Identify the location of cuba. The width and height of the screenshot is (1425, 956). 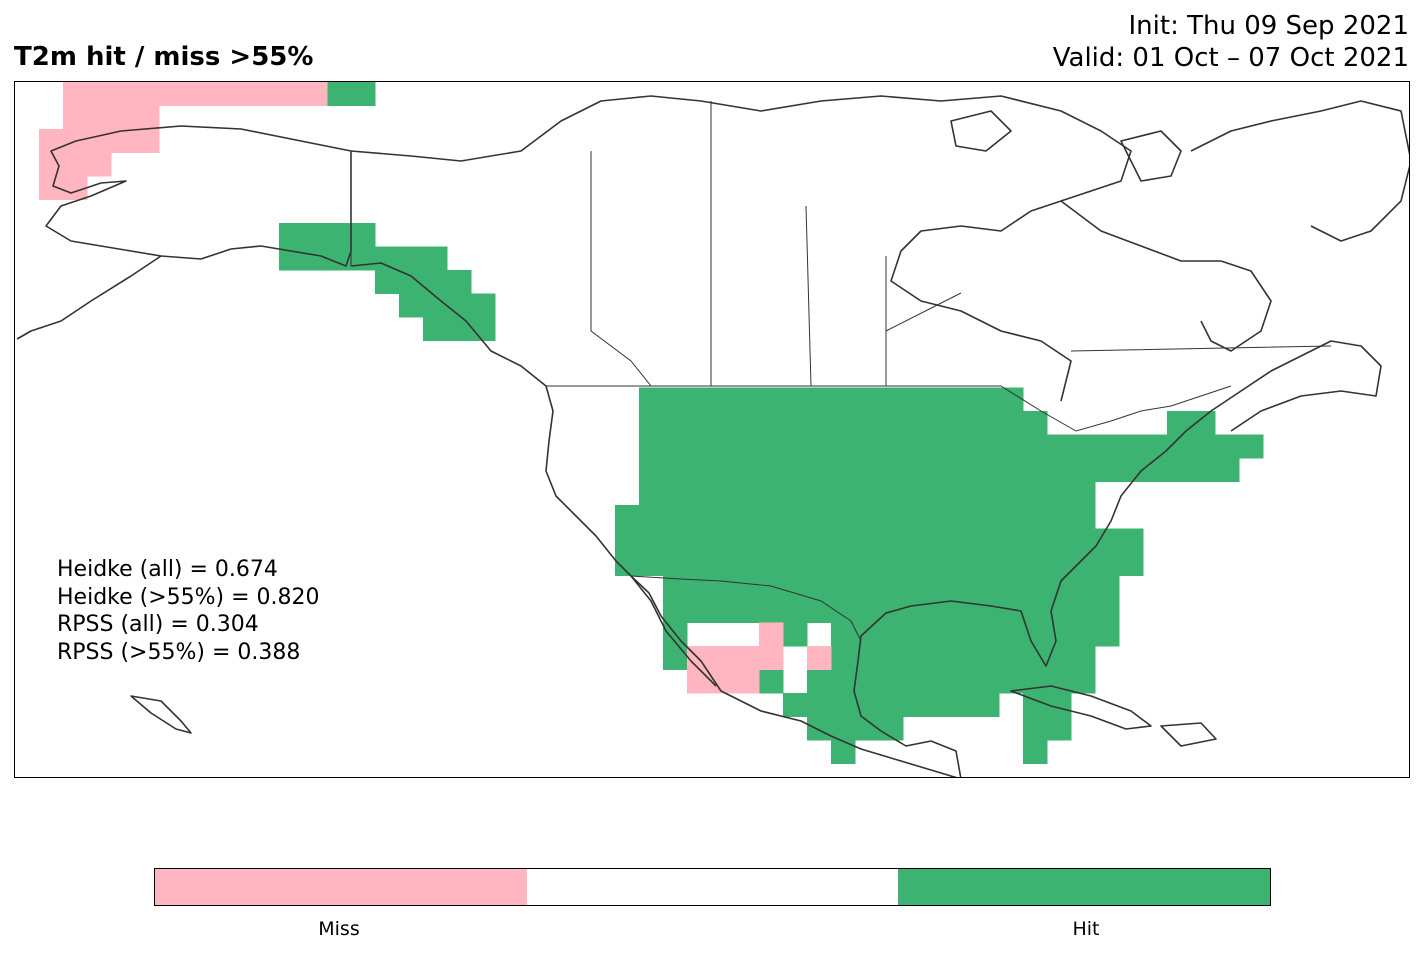
(1081, 707).